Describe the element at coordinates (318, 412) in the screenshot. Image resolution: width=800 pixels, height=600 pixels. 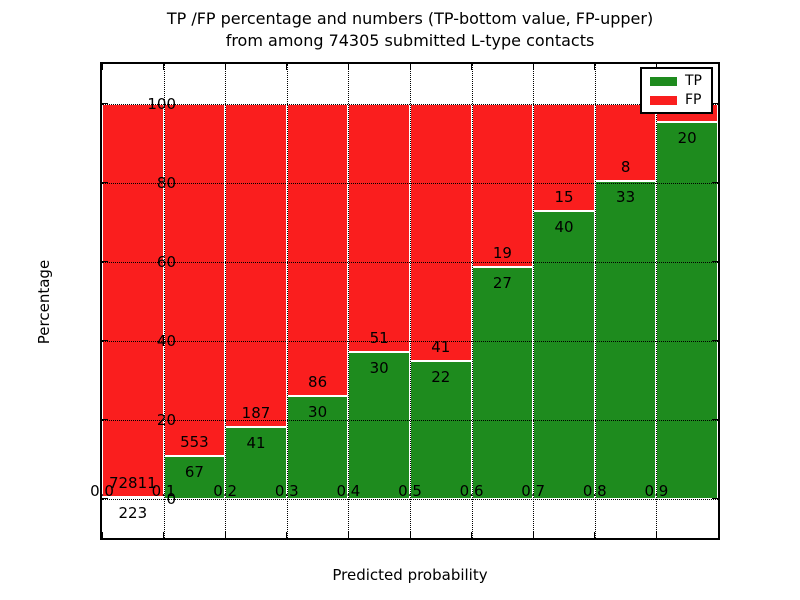
I see `bar-tp-label-3: 30` at that location.